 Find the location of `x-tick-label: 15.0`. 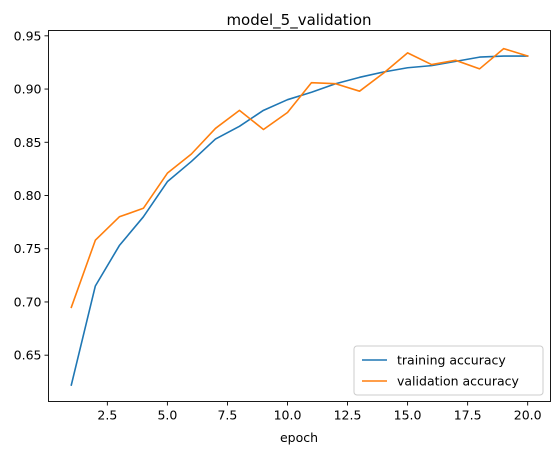

x-tick-label: 15.0 is located at coordinates (408, 415).